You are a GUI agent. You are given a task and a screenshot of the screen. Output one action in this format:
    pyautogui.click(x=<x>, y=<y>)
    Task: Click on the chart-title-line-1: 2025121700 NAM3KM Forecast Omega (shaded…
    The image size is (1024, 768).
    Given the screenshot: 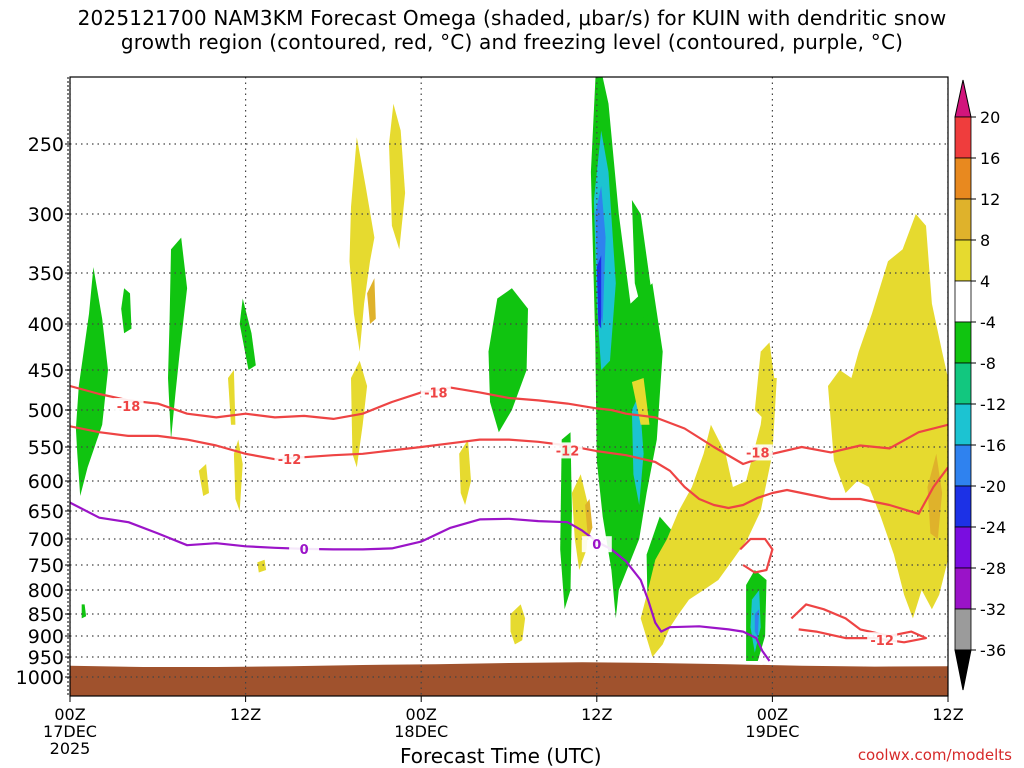 What is the action you would take?
    pyautogui.click(x=512, y=18)
    